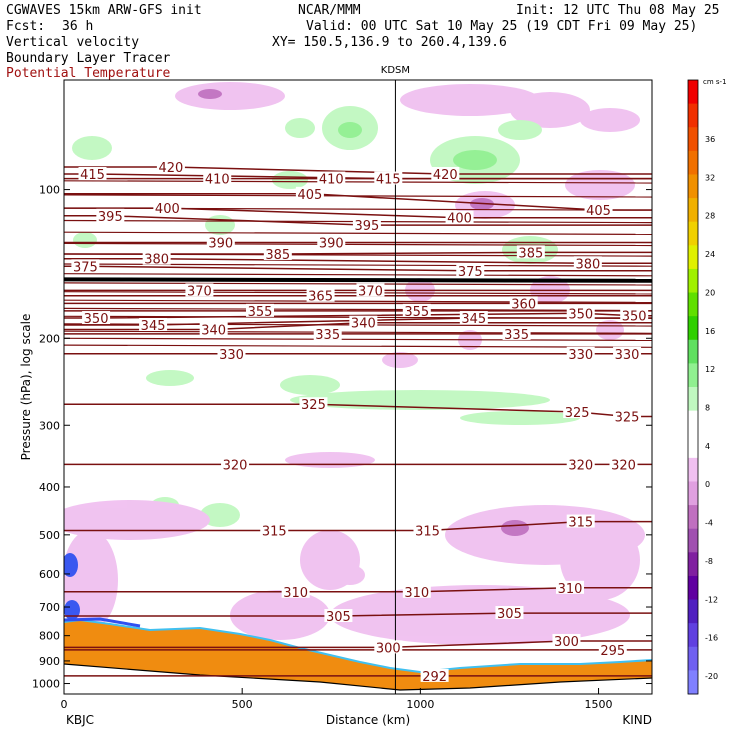 The height and width of the screenshot is (740, 740). Describe the element at coordinates (88, 73) in the screenshot. I see `field-potential-temperature: Potential Temperature` at that location.